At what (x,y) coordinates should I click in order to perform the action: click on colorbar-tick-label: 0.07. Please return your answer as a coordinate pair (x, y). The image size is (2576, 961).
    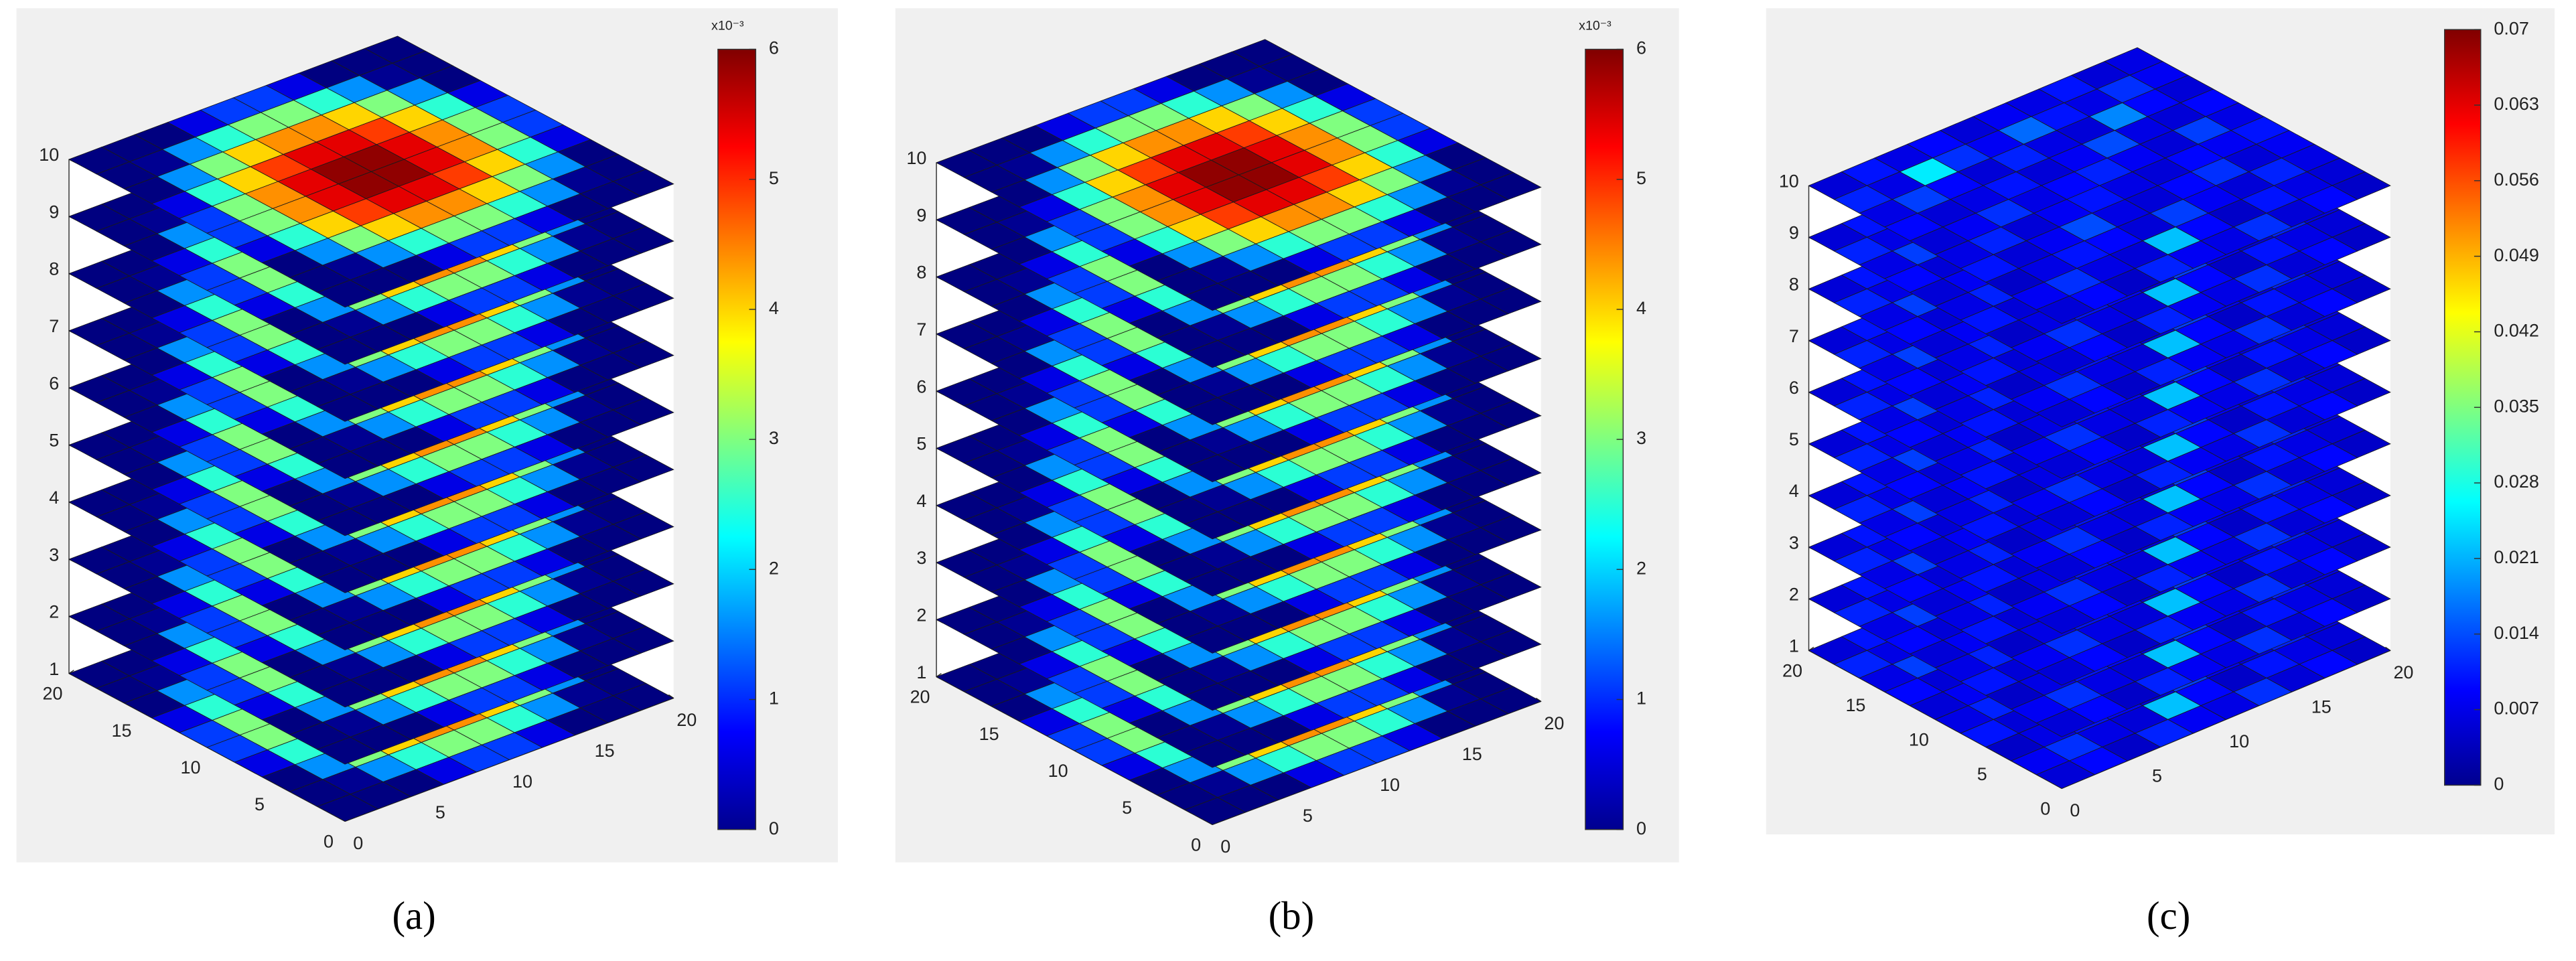
    Looking at the image, I should click on (2511, 28).